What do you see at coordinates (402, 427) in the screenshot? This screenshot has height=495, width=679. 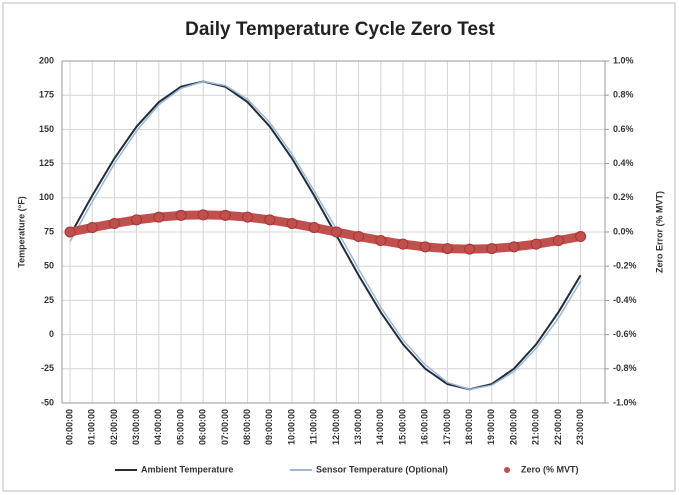 I see `x-tick-label: 15:00:00` at bounding box center [402, 427].